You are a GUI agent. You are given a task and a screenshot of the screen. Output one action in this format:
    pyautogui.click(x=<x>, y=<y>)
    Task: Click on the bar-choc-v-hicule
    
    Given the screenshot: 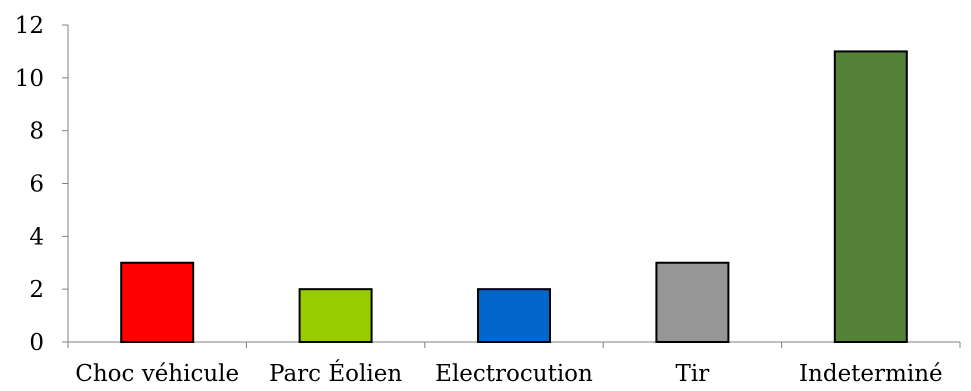 What is the action you would take?
    pyautogui.click(x=157, y=302)
    